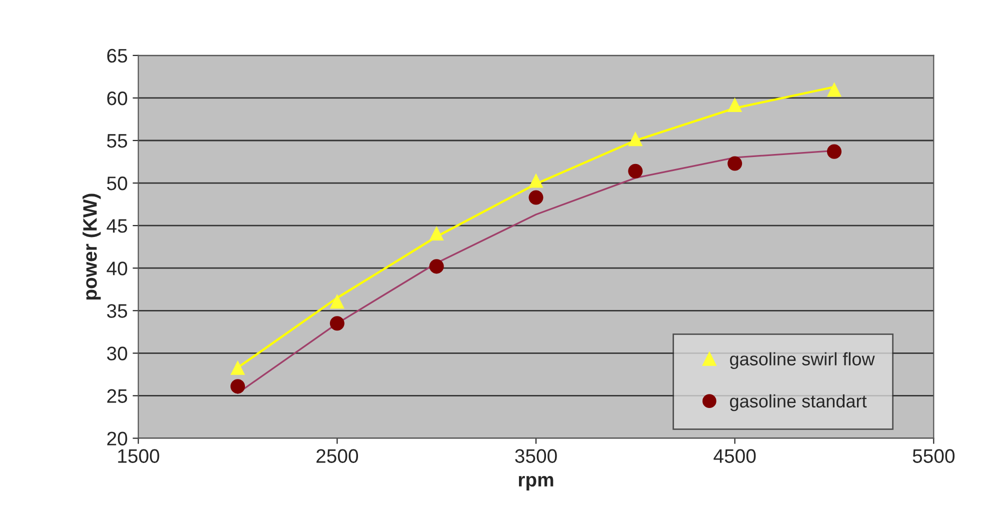  Describe the element at coordinates (117, 353) in the screenshot. I see `y-tick-label: 30` at that location.